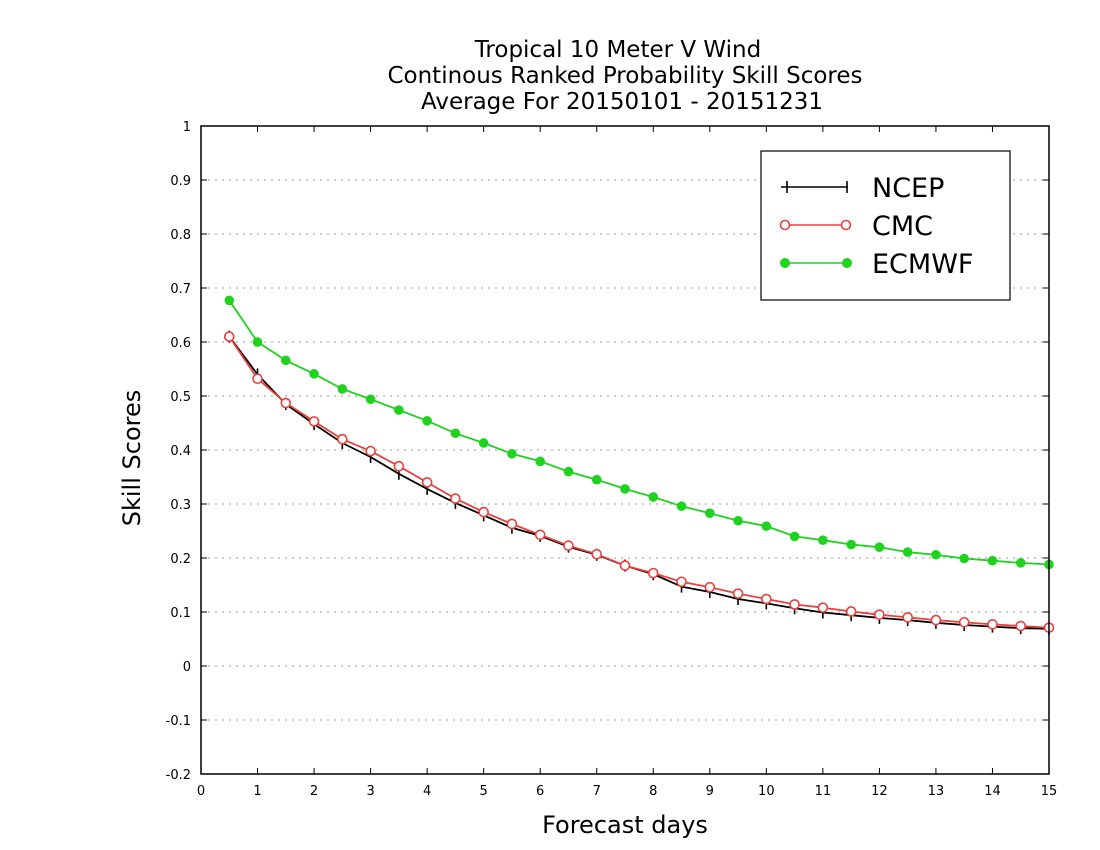 The width and height of the screenshot is (1100, 850). What do you see at coordinates (540, 791) in the screenshot?
I see `x-tick-label: 6` at bounding box center [540, 791].